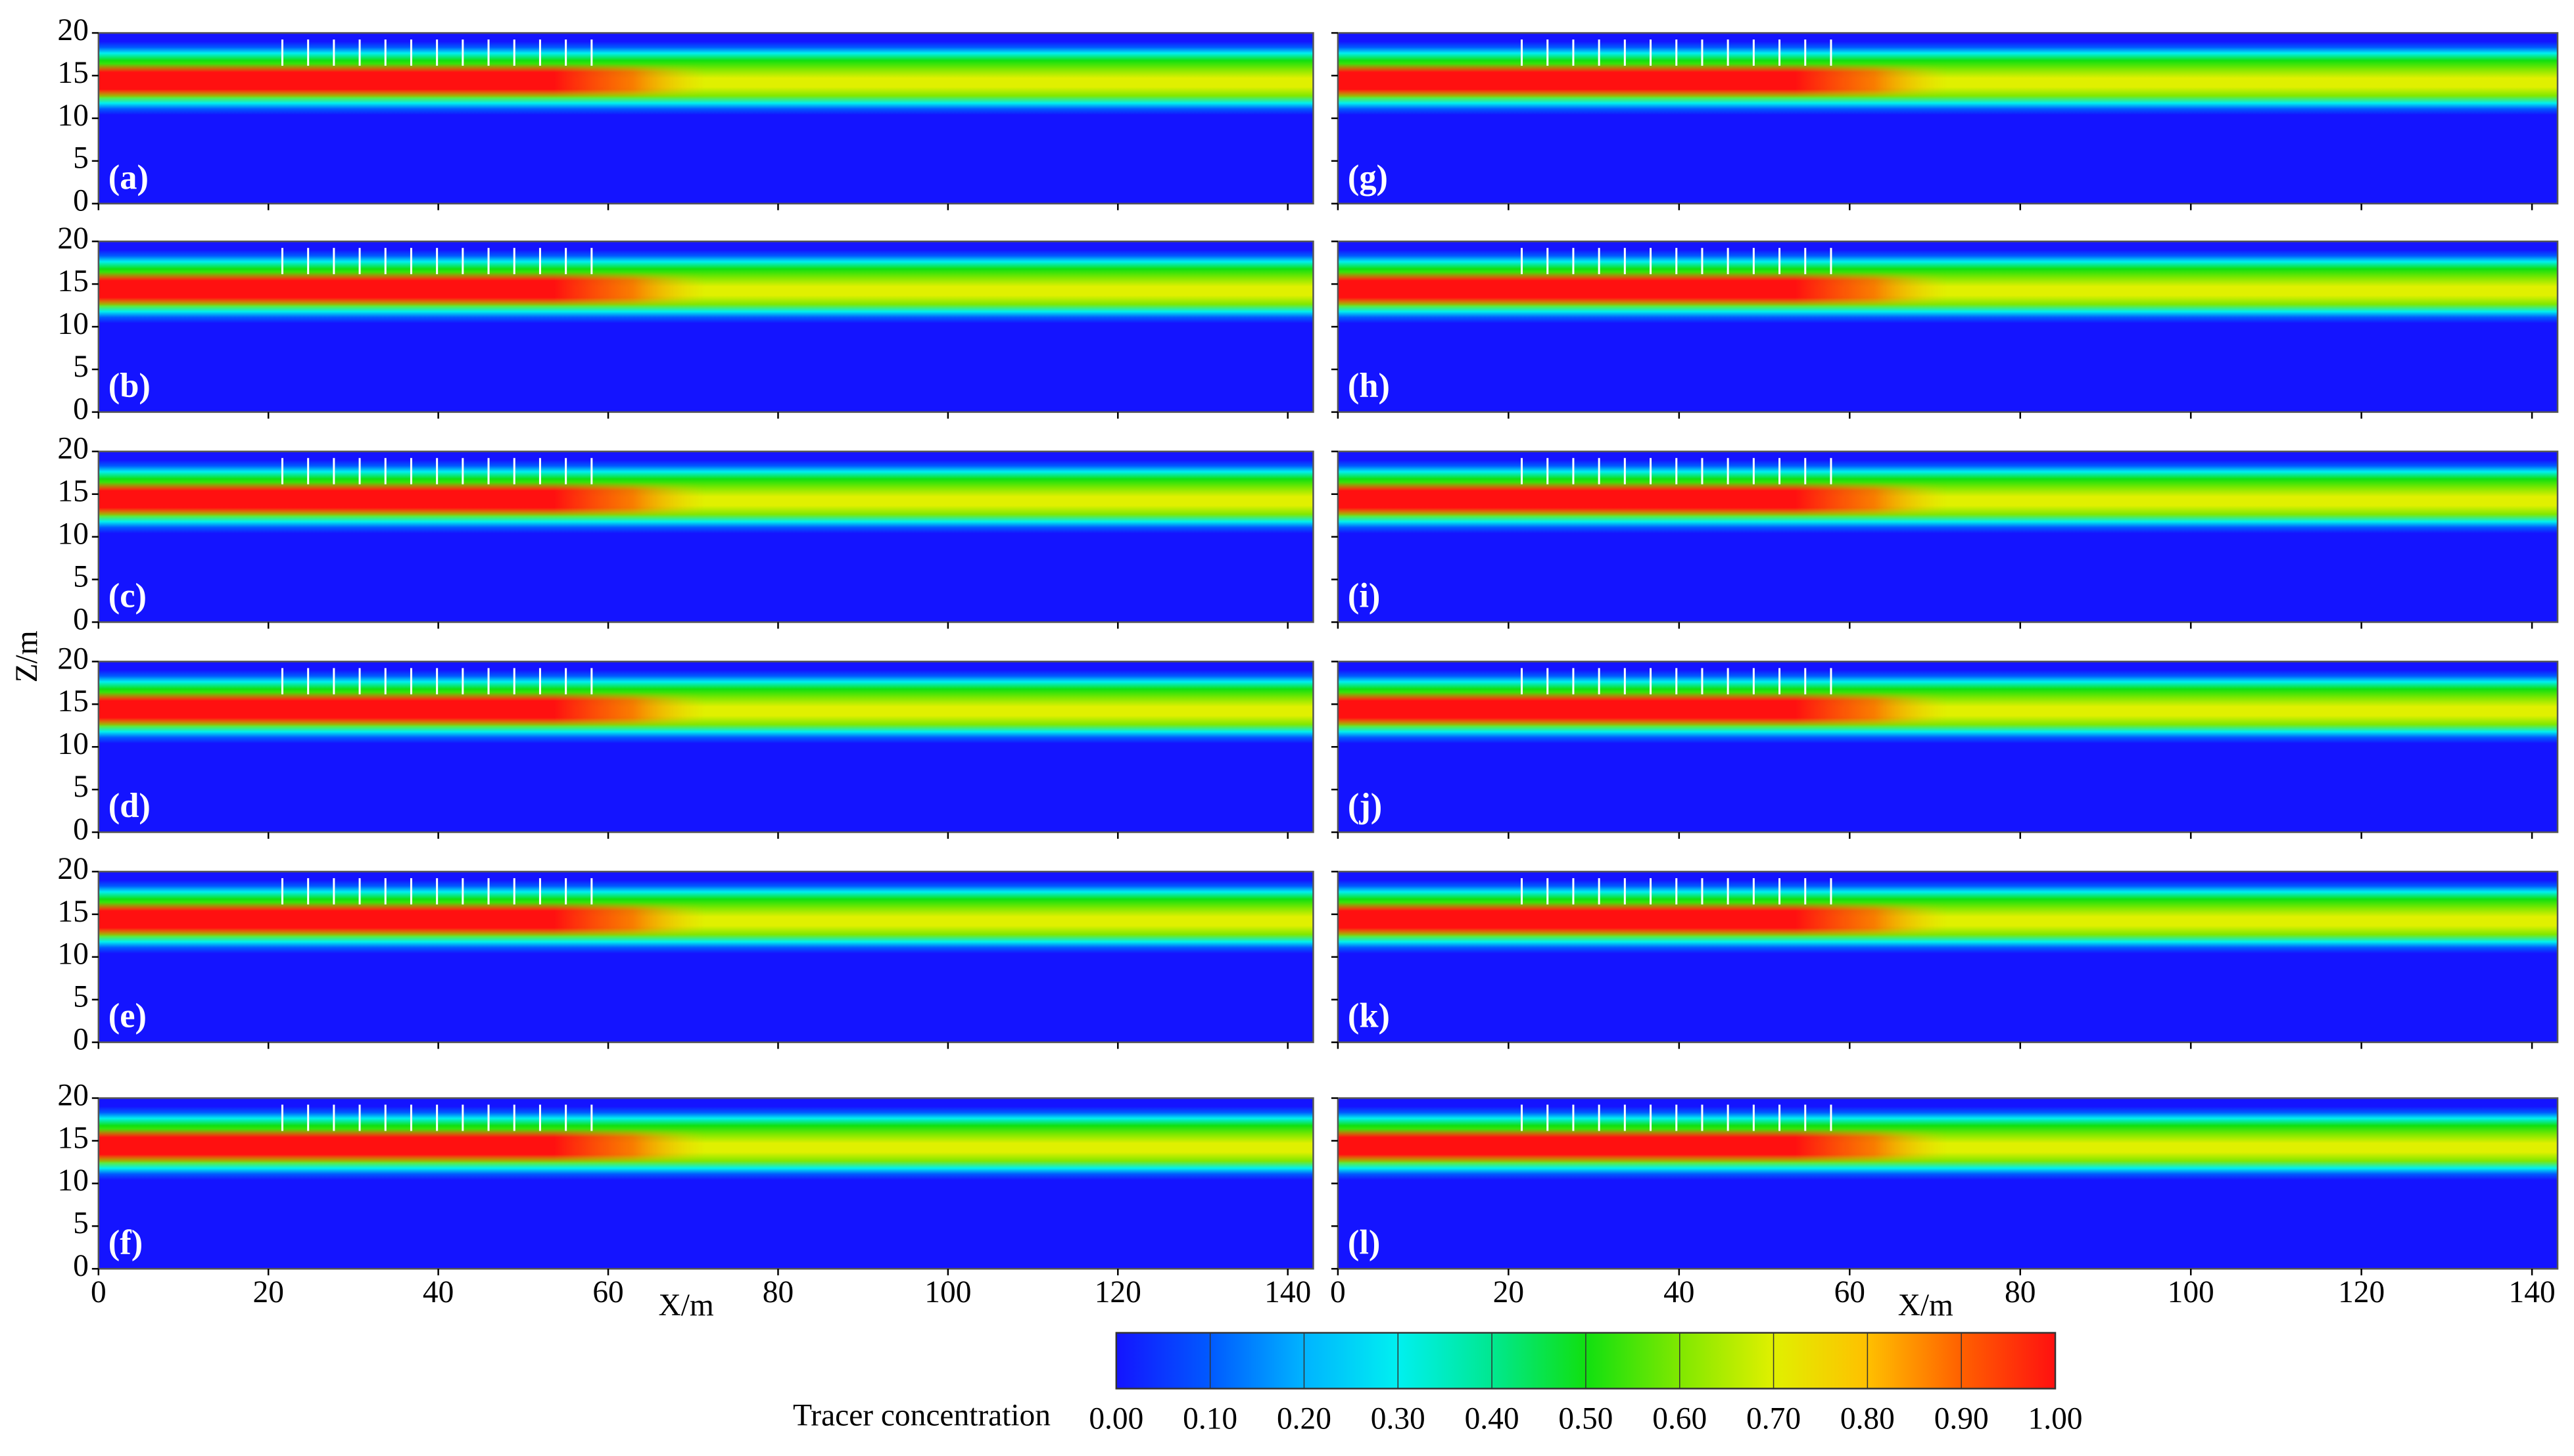 This screenshot has width=2574, height=1456. Describe the element at coordinates (1368, 177) in the screenshot. I see `panel-label: (g)` at that location.